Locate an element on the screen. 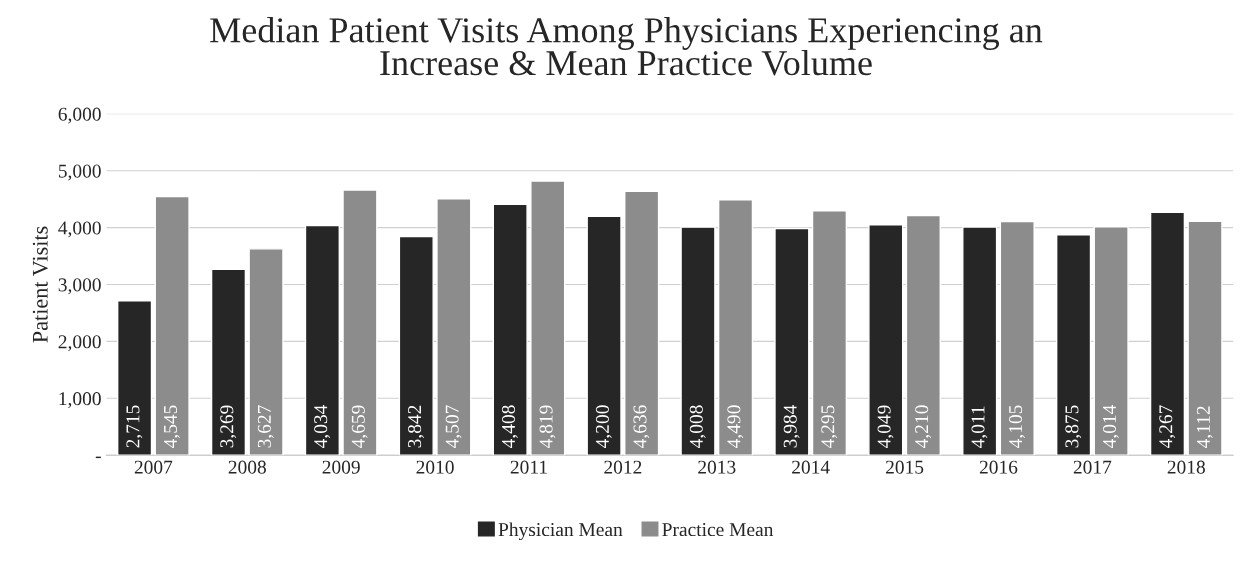 This screenshot has width=1252, height=569. data-label: 4,545 is located at coordinates (172, 426).